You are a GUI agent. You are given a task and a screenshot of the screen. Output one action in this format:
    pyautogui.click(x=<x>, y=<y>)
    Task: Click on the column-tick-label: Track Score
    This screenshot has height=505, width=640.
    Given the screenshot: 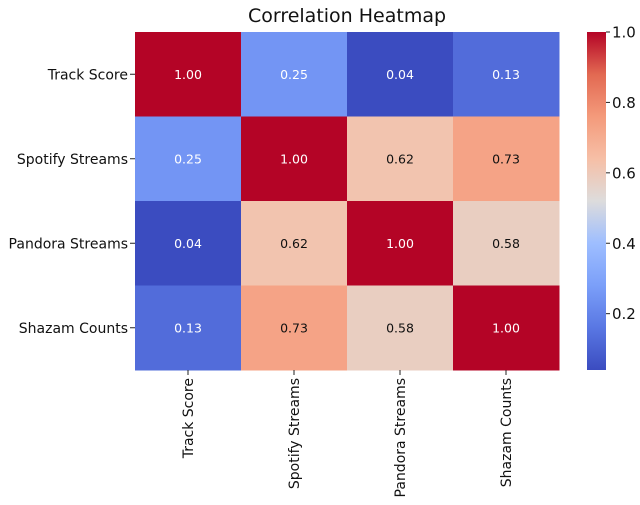 What is the action you would take?
    pyautogui.click(x=189, y=418)
    